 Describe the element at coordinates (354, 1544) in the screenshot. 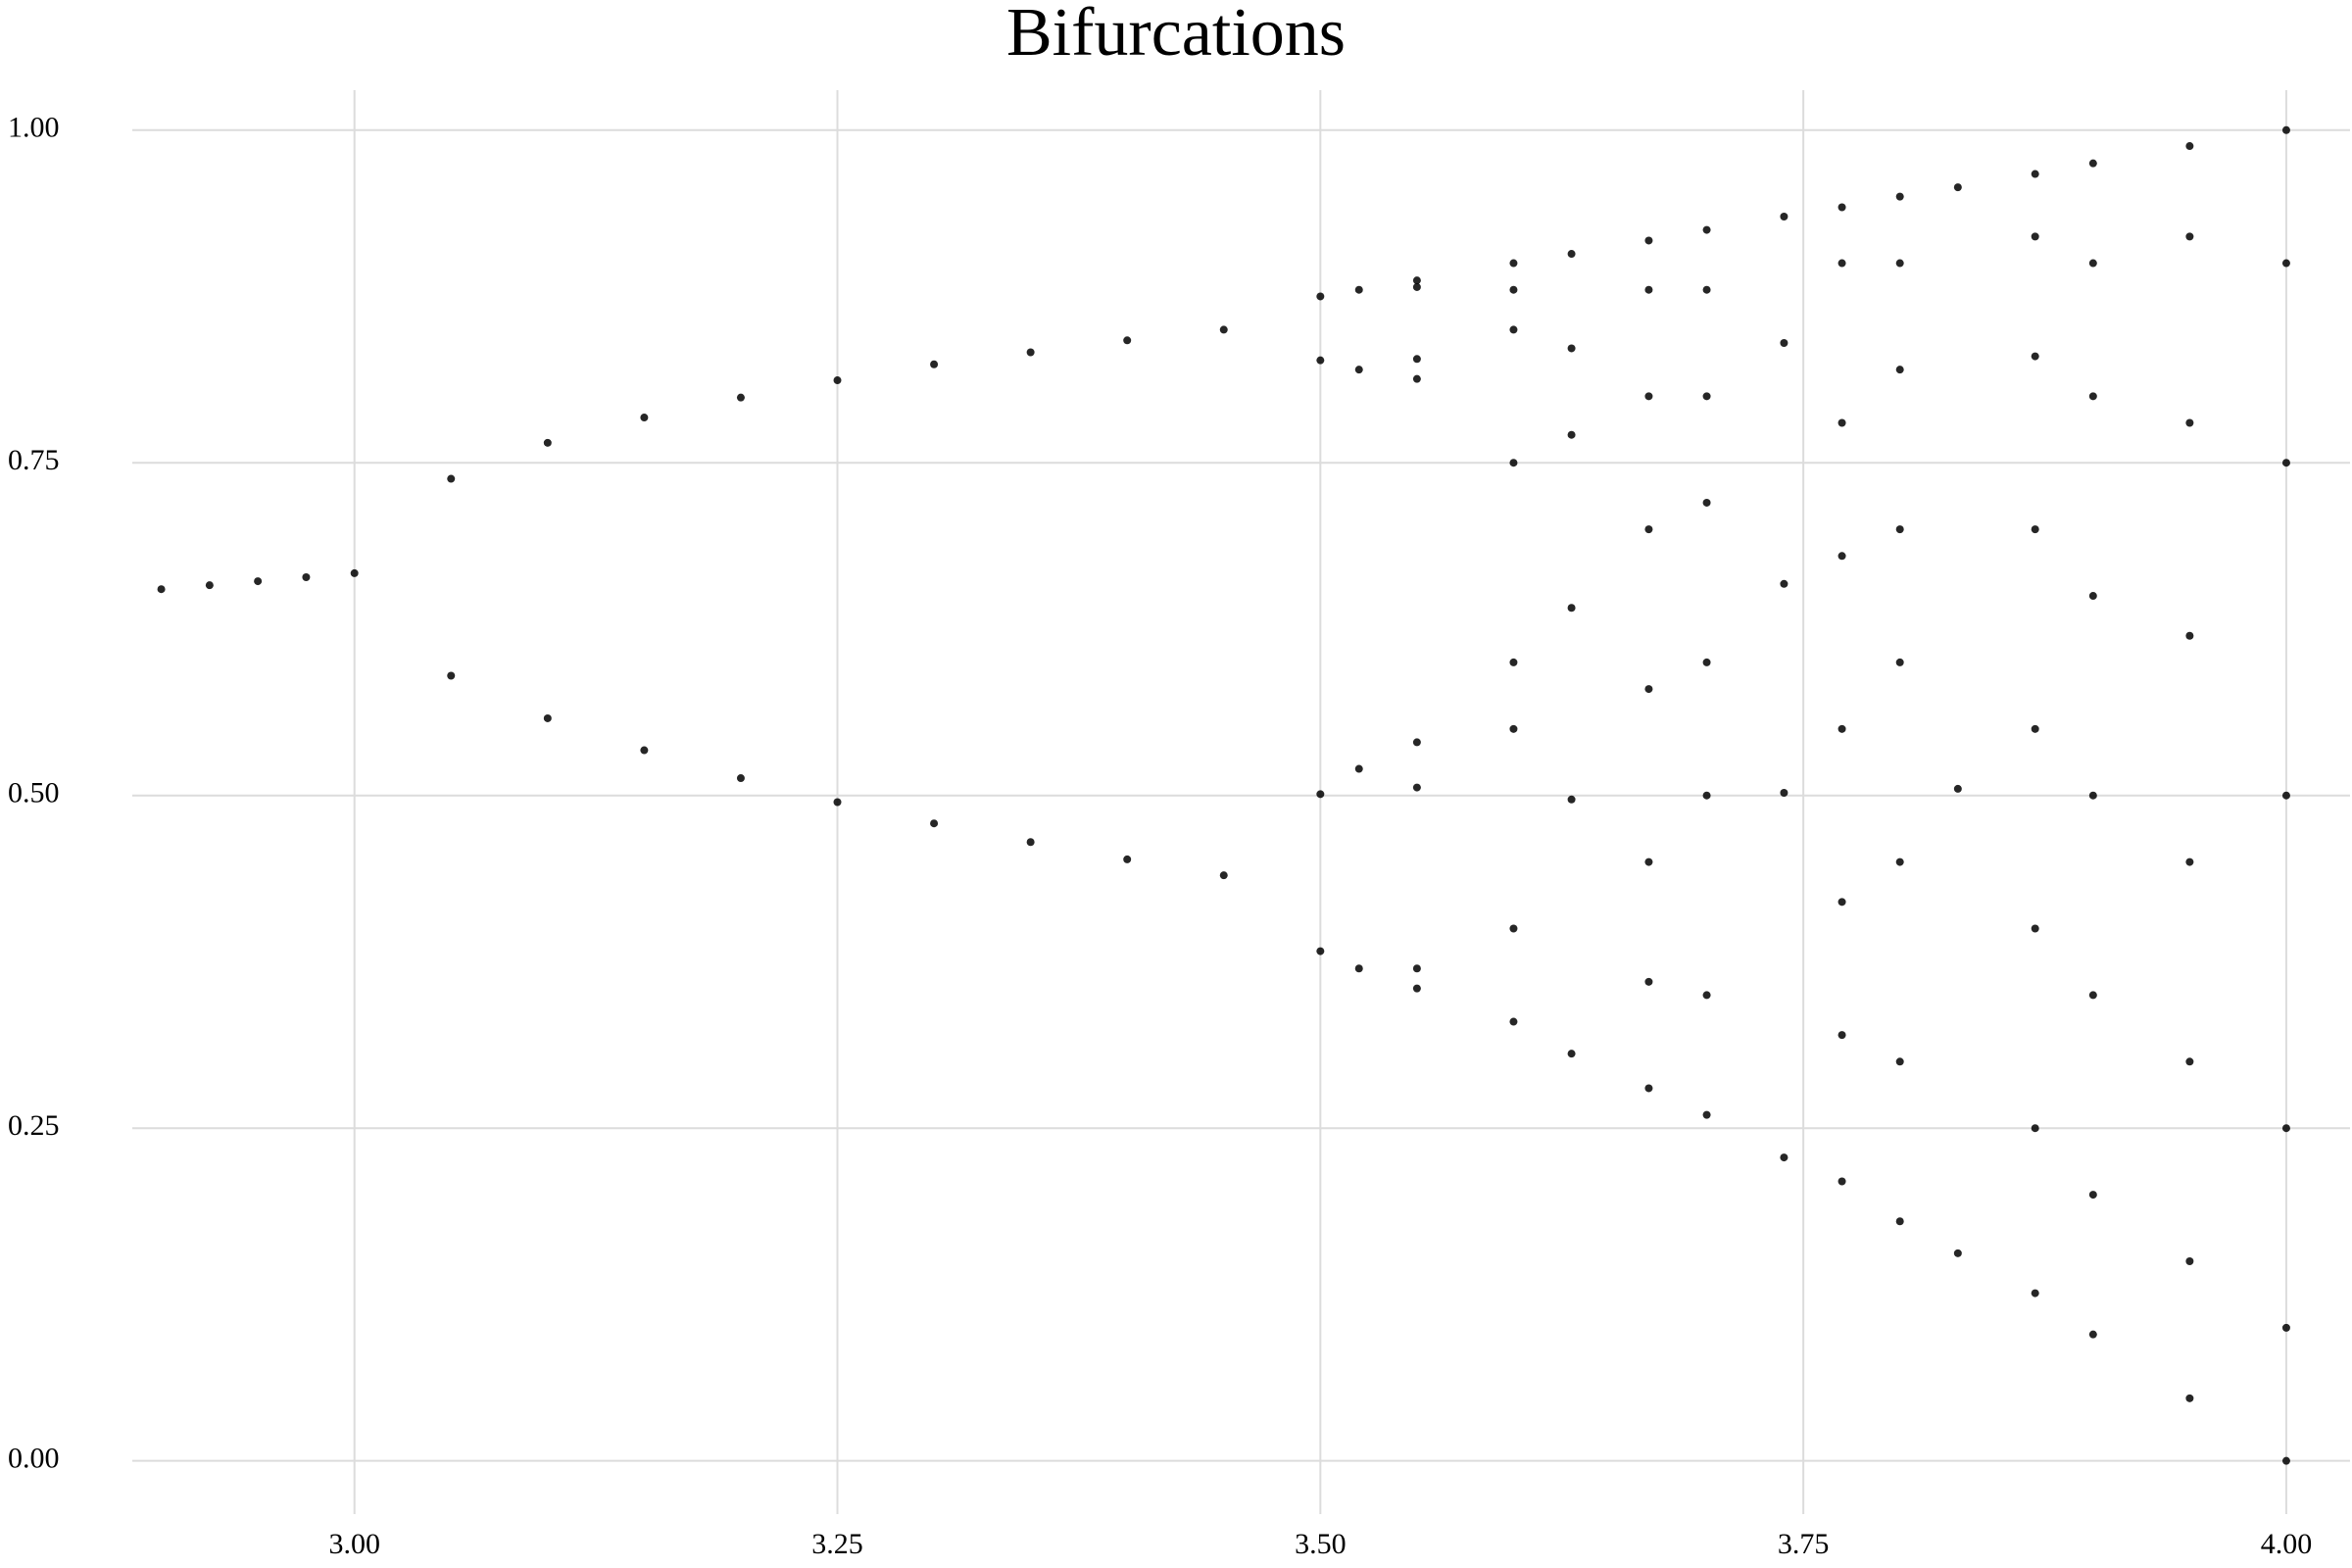

I see `x-tick-label: 3.00` at that location.